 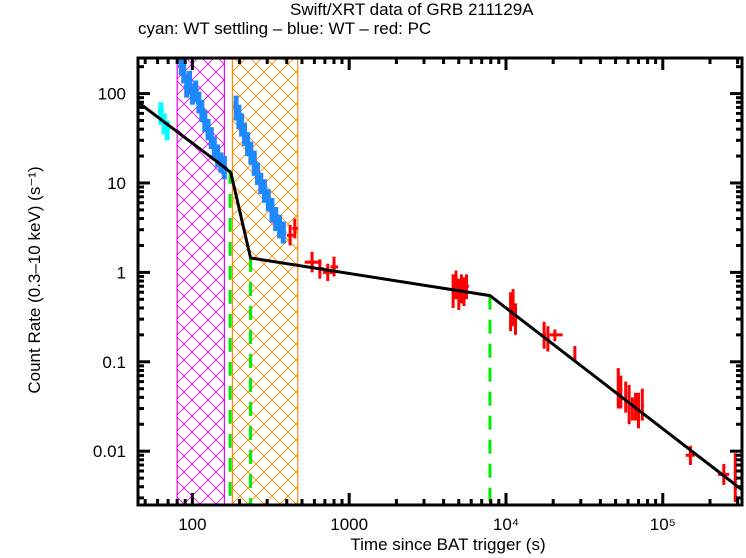 I want to click on y-tick-label: 0.1, so click(x=114, y=362).